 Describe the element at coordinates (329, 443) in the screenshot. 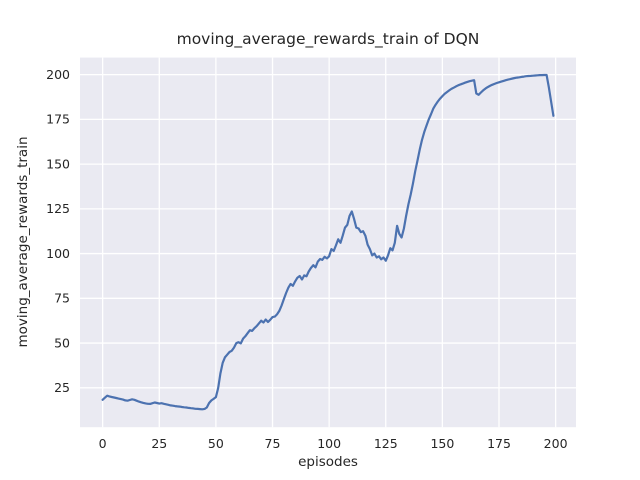

I see `x-tick-label: 100` at that location.